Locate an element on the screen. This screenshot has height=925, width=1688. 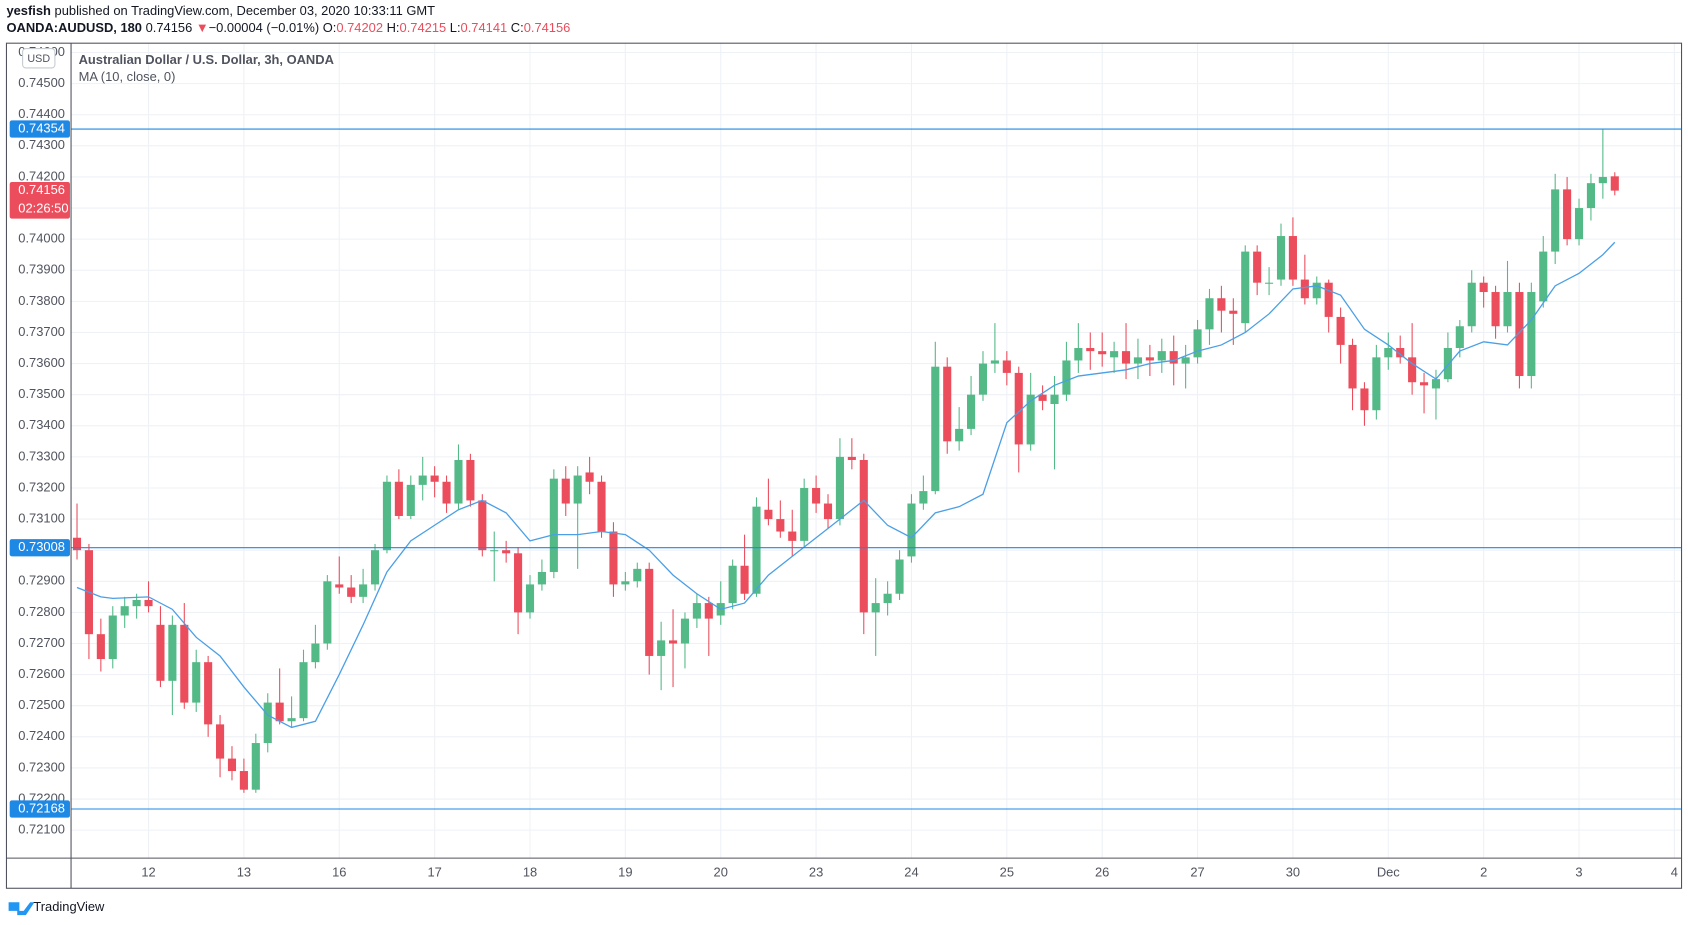
currency-button is located at coordinates (39, 58).